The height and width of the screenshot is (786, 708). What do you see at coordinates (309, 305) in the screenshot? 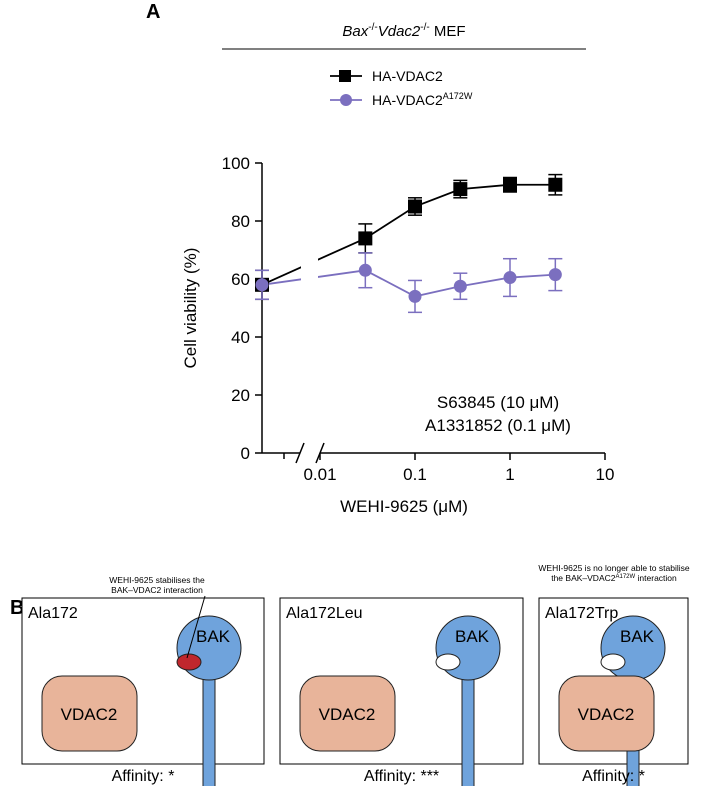
I see `axis-break-gap` at bounding box center [309, 305].